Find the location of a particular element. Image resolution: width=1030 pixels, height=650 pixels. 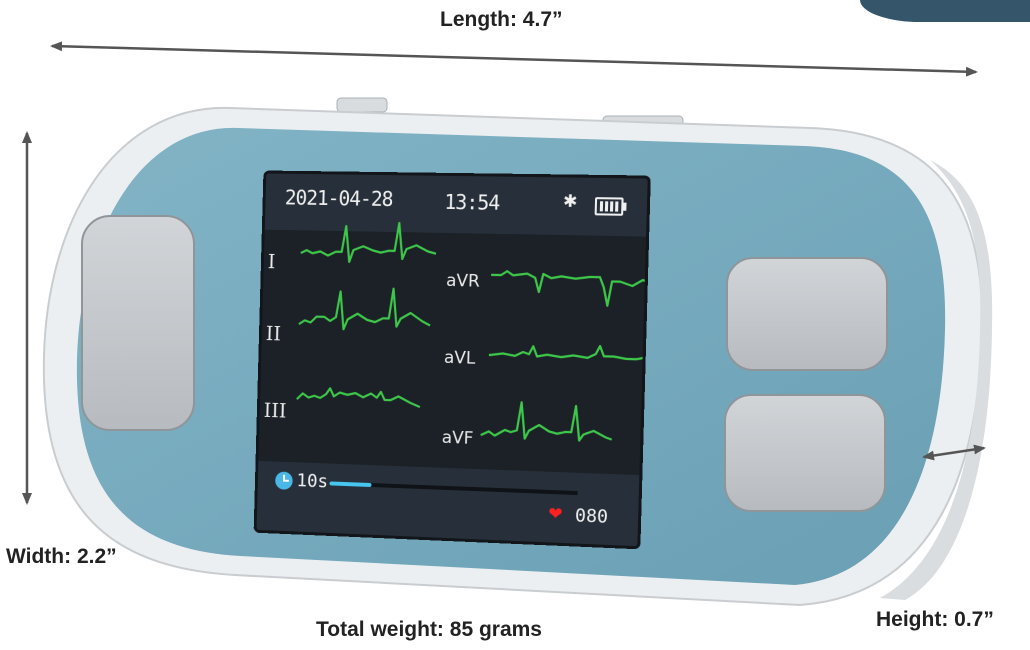

left-electrode is located at coordinates (138, 323).